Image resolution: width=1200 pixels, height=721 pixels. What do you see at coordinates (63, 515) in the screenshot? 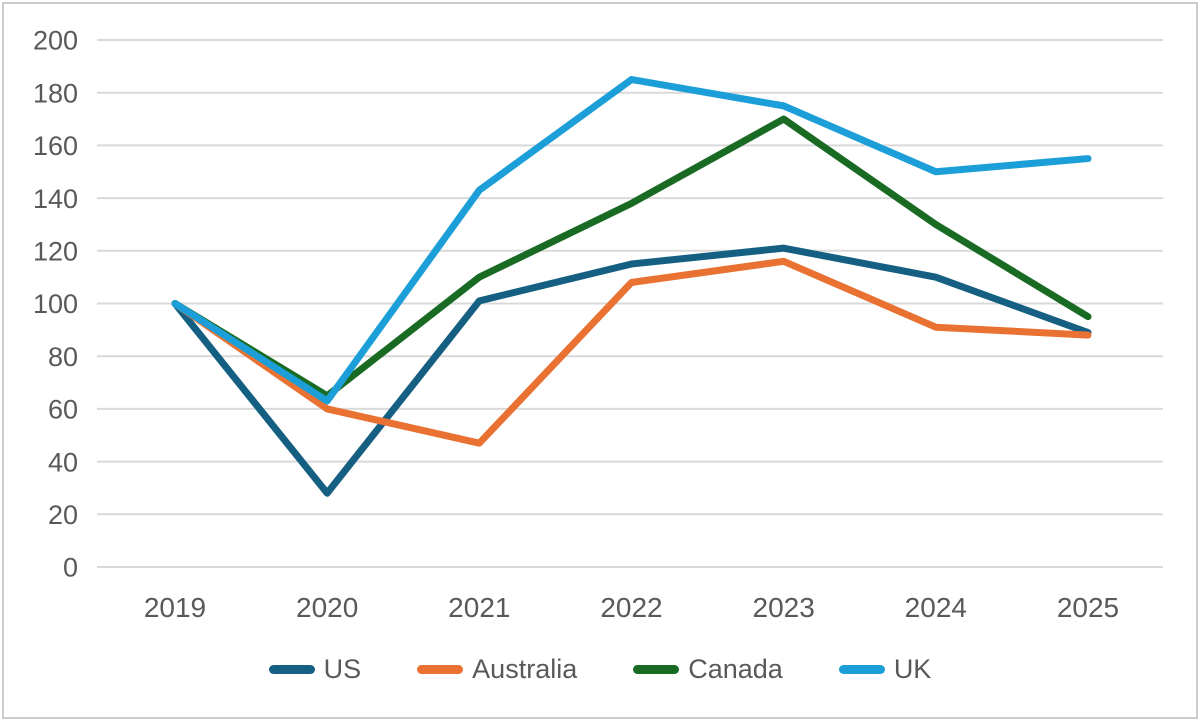
I see `y-axis-tick-label: 20` at bounding box center [63, 515].